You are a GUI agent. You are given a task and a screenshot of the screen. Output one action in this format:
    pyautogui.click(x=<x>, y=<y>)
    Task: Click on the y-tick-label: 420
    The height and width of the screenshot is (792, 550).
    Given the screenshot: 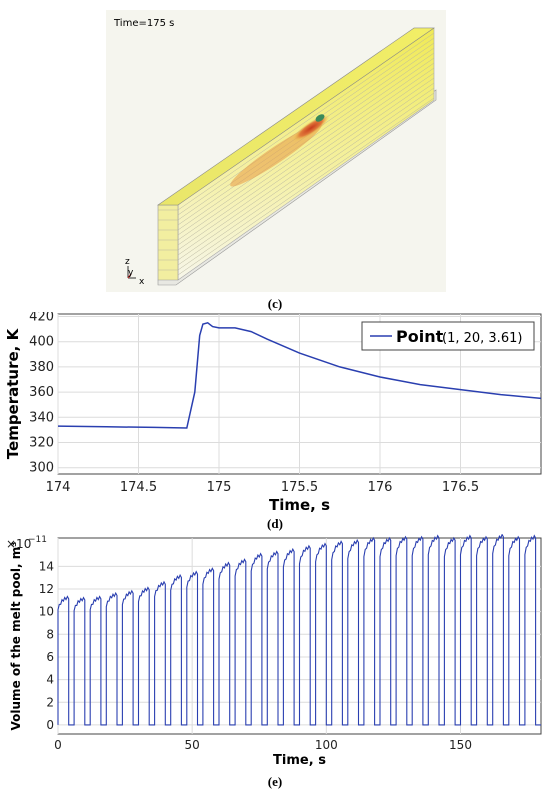 What is the action you would take?
    pyautogui.click(x=41, y=318)
    